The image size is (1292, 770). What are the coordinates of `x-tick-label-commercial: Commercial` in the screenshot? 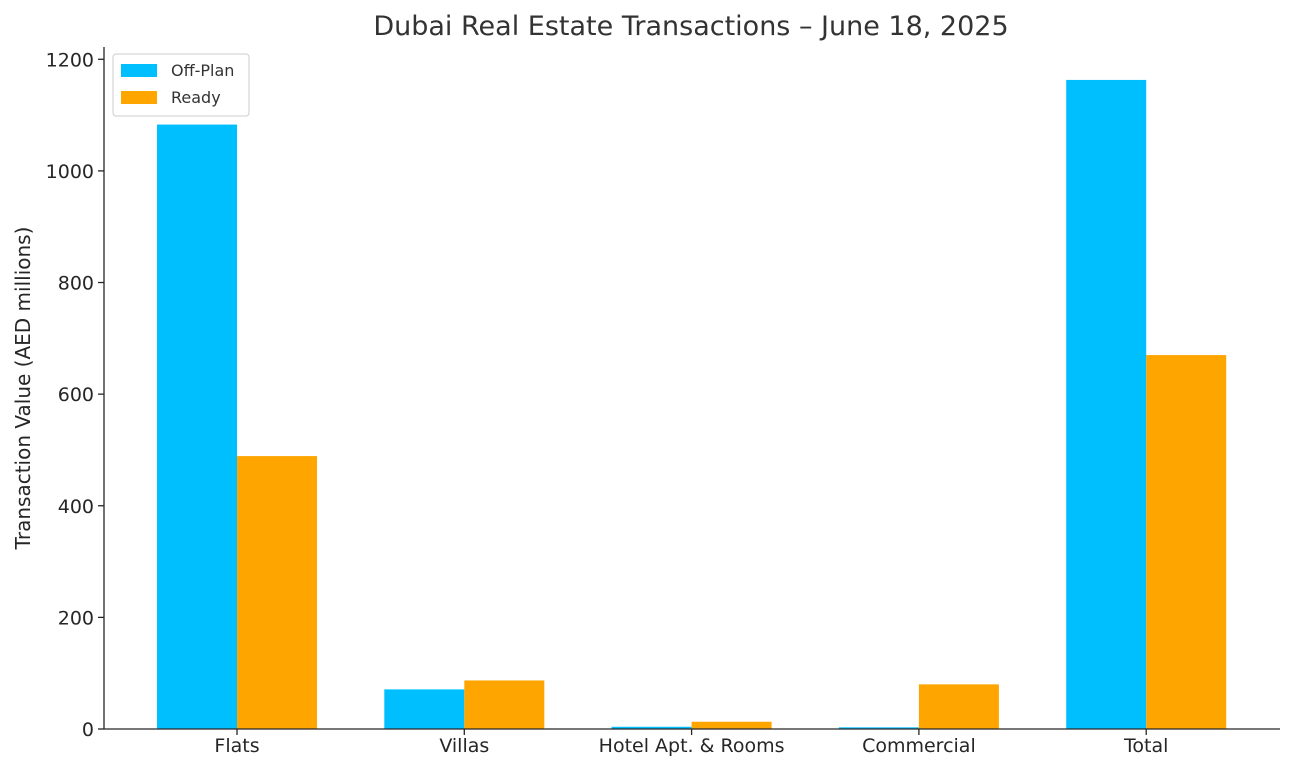 It's located at (919, 746).